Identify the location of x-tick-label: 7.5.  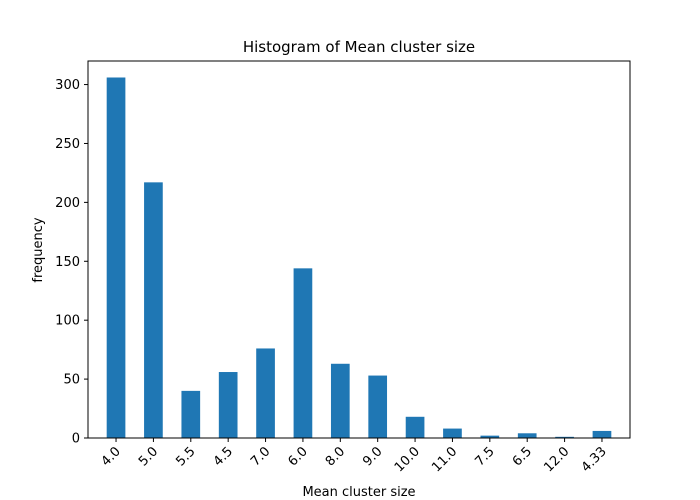
(484, 456).